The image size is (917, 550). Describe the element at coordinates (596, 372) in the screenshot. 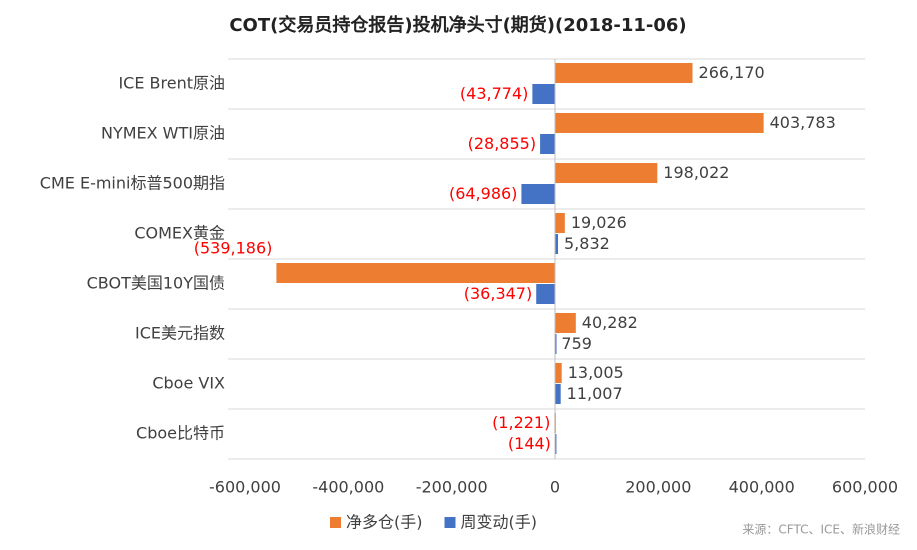

I see `value-label: 13,005` at that location.